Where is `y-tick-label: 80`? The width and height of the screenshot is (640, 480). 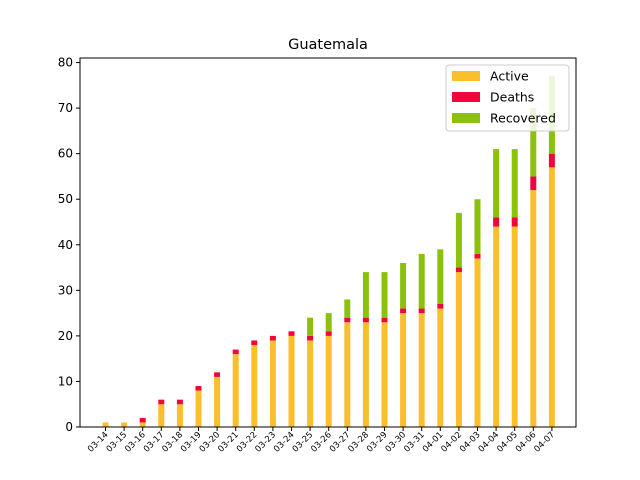 y-tick-label: 80 is located at coordinates (65, 63).